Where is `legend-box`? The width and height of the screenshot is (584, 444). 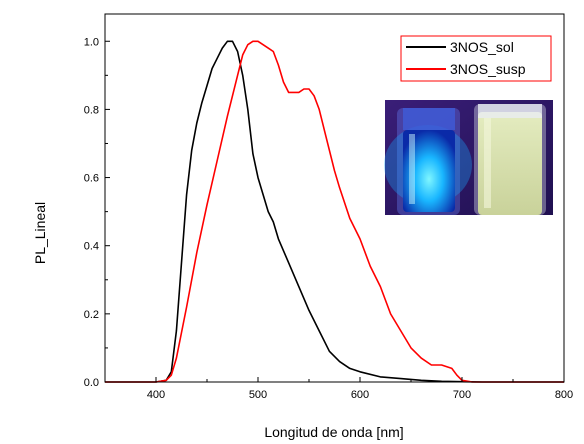 legend-box is located at coordinates (476, 58).